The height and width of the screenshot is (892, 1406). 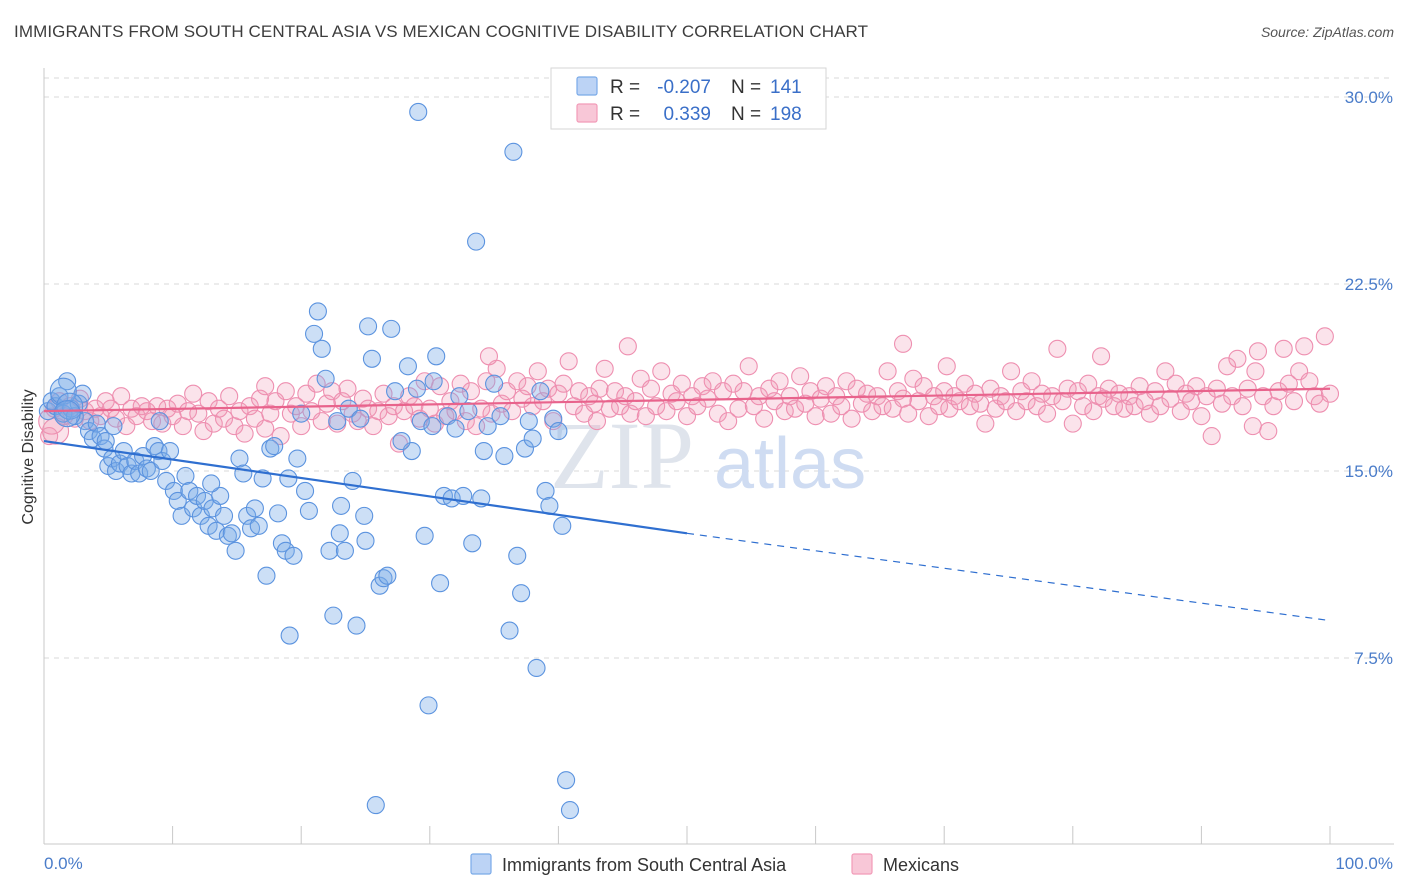 I want to click on legend-n-label-blue: N =, so click(x=746, y=87).